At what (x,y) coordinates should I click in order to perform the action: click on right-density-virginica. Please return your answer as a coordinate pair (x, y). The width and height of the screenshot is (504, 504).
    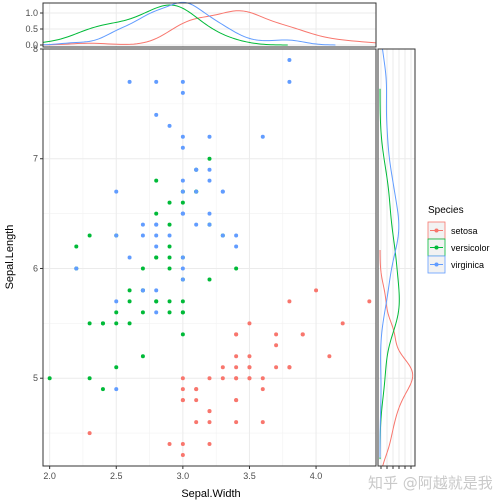
    Looking at the image, I should click on (389, 253).